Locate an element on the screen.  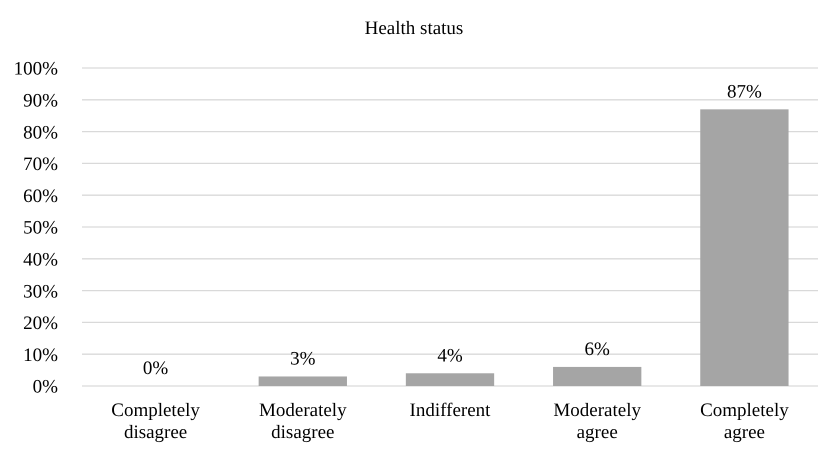
x-tick-label: Moderately agree is located at coordinates (597, 421).